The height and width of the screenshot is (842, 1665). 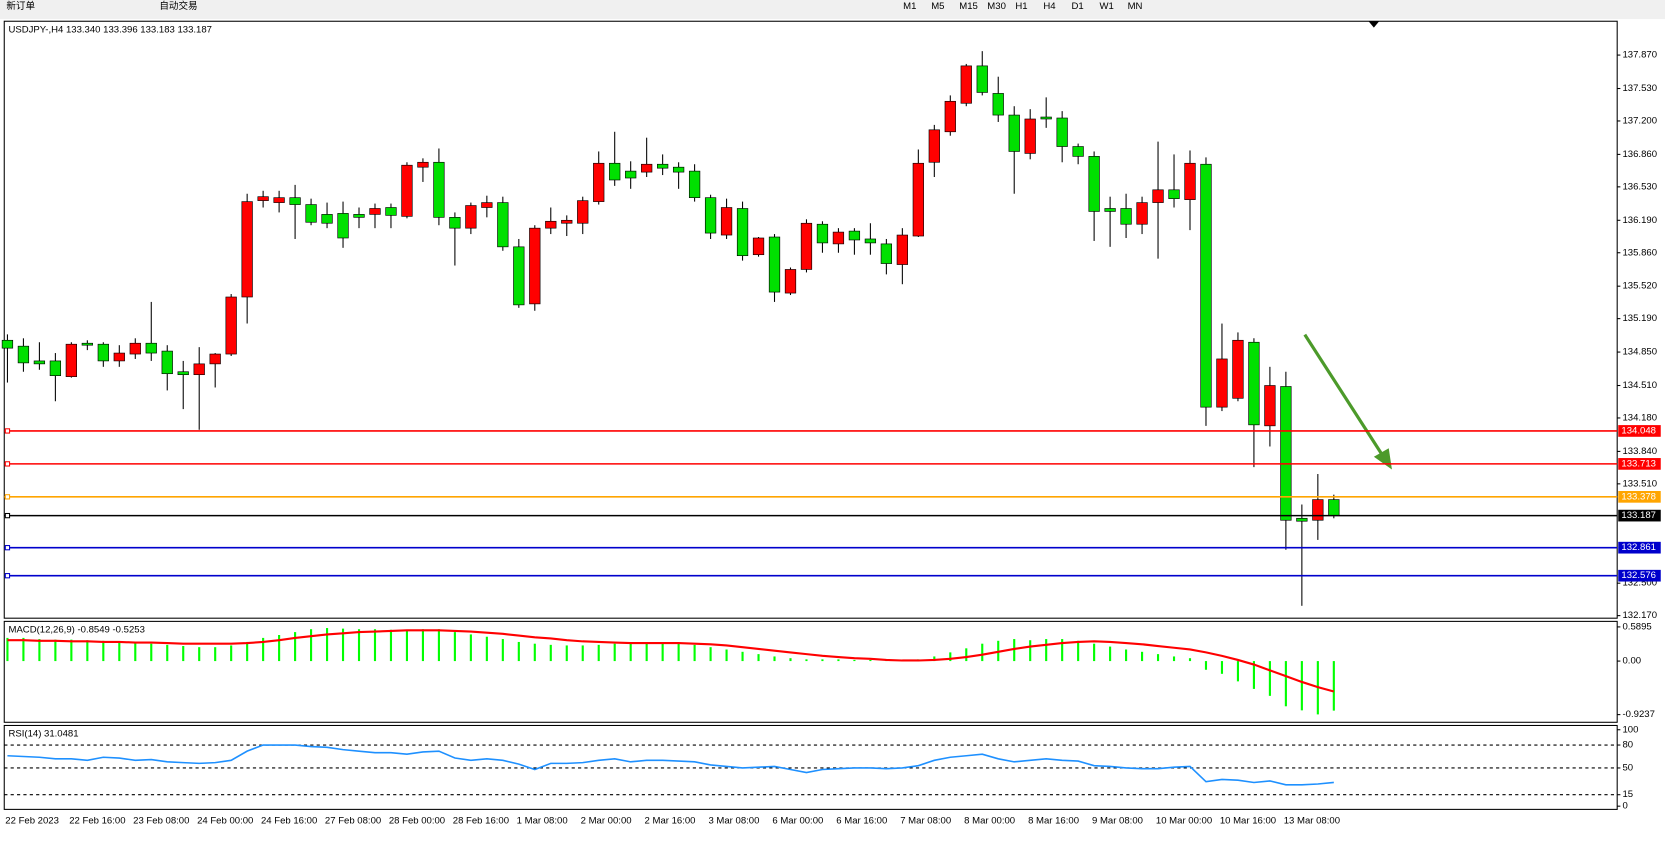 What do you see at coordinates (989, 821) in the screenshot?
I see `x-tick-label: 8 Mar 00:00` at bounding box center [989, 821].